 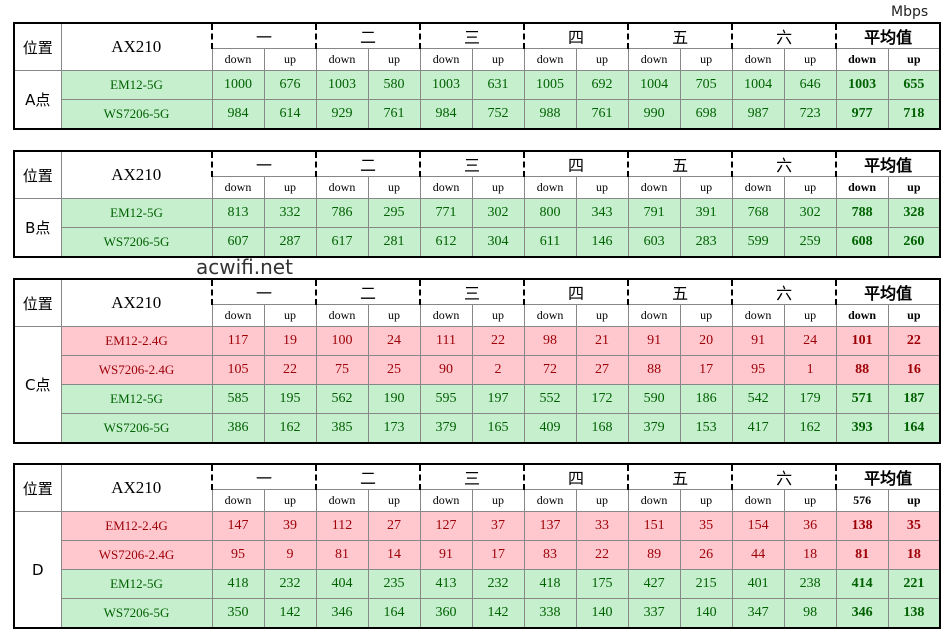 I want to click on value-cell: 404, so click(x=342, y=584).